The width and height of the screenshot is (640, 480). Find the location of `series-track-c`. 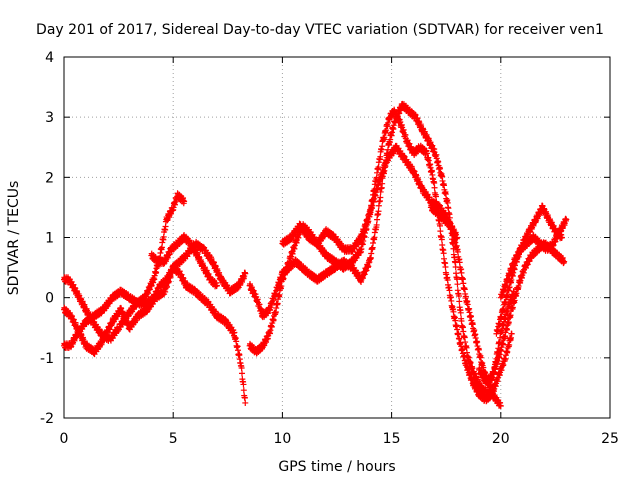

series-track-c is located at coordinates (155, 295).